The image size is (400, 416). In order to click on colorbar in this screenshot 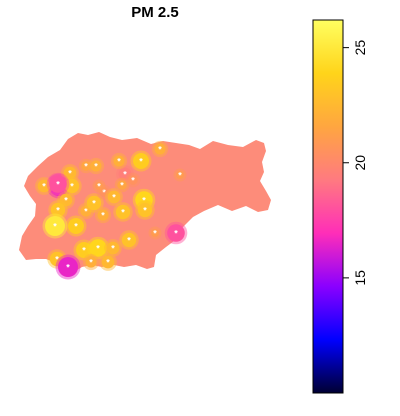, I will do `click(328, 206)`.